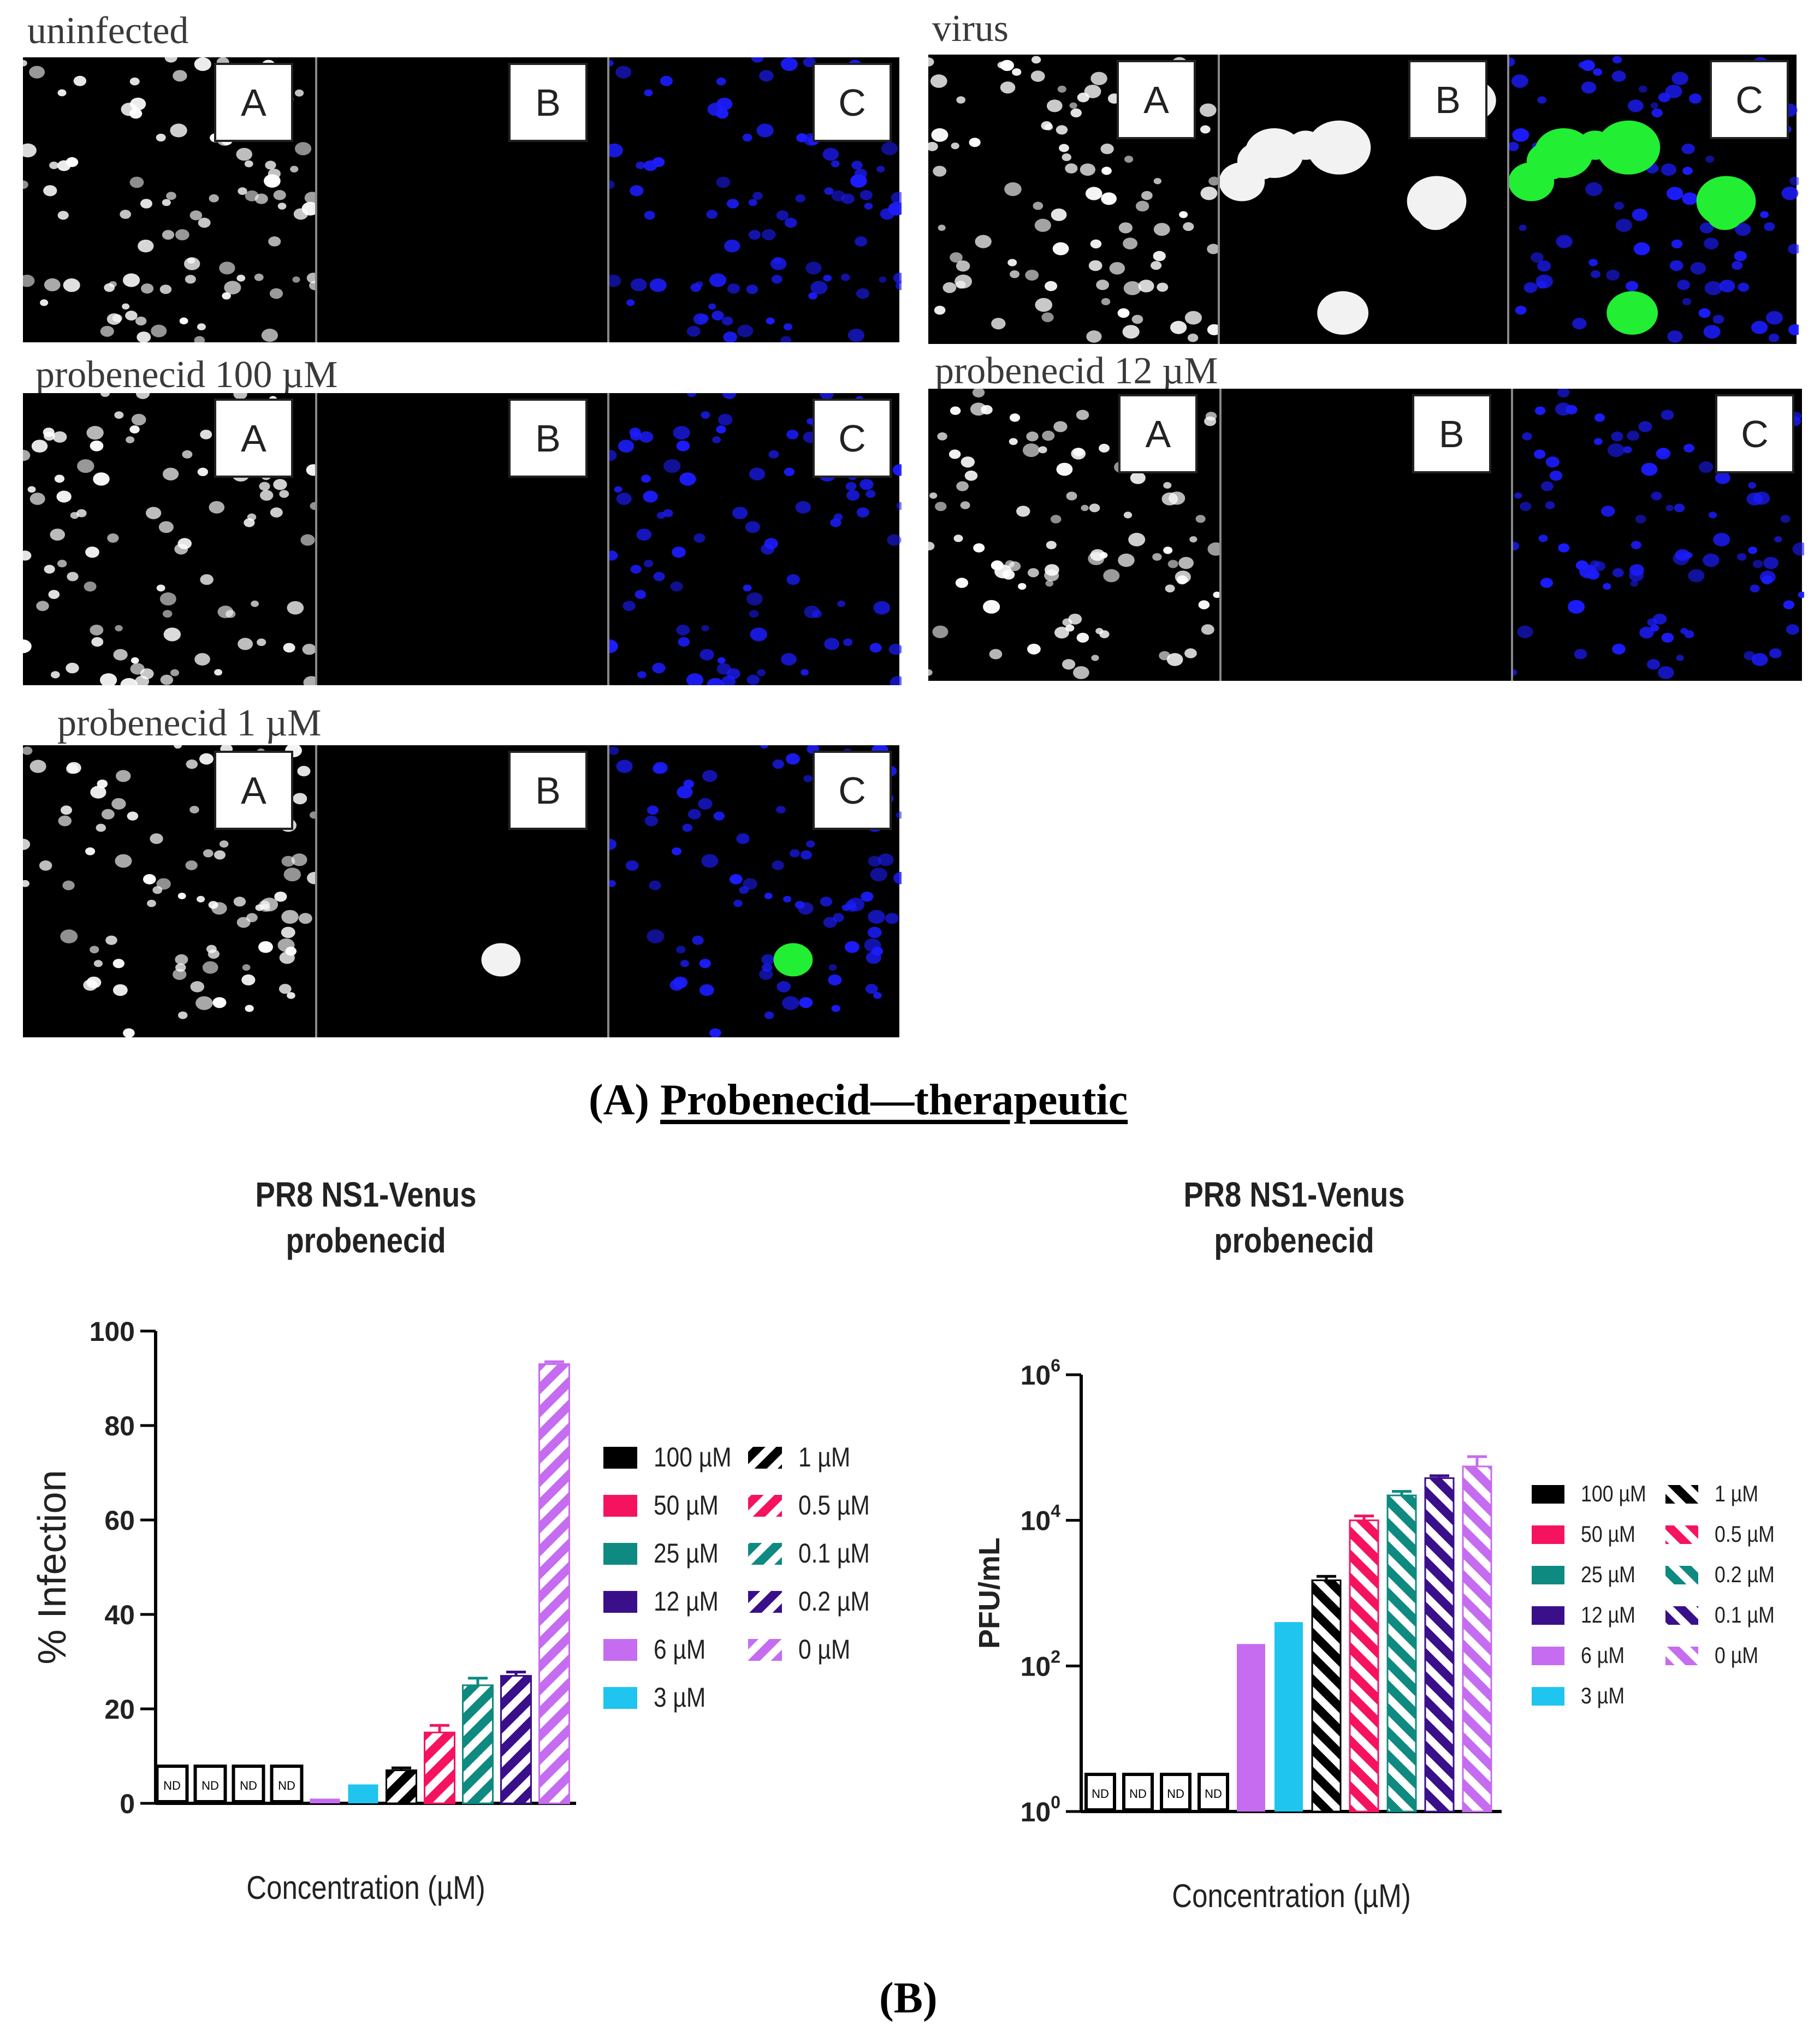  Describe the element at coordinates (834, 1601) in the screenshot. I see `legend-label: 0.2 µM` at that location.